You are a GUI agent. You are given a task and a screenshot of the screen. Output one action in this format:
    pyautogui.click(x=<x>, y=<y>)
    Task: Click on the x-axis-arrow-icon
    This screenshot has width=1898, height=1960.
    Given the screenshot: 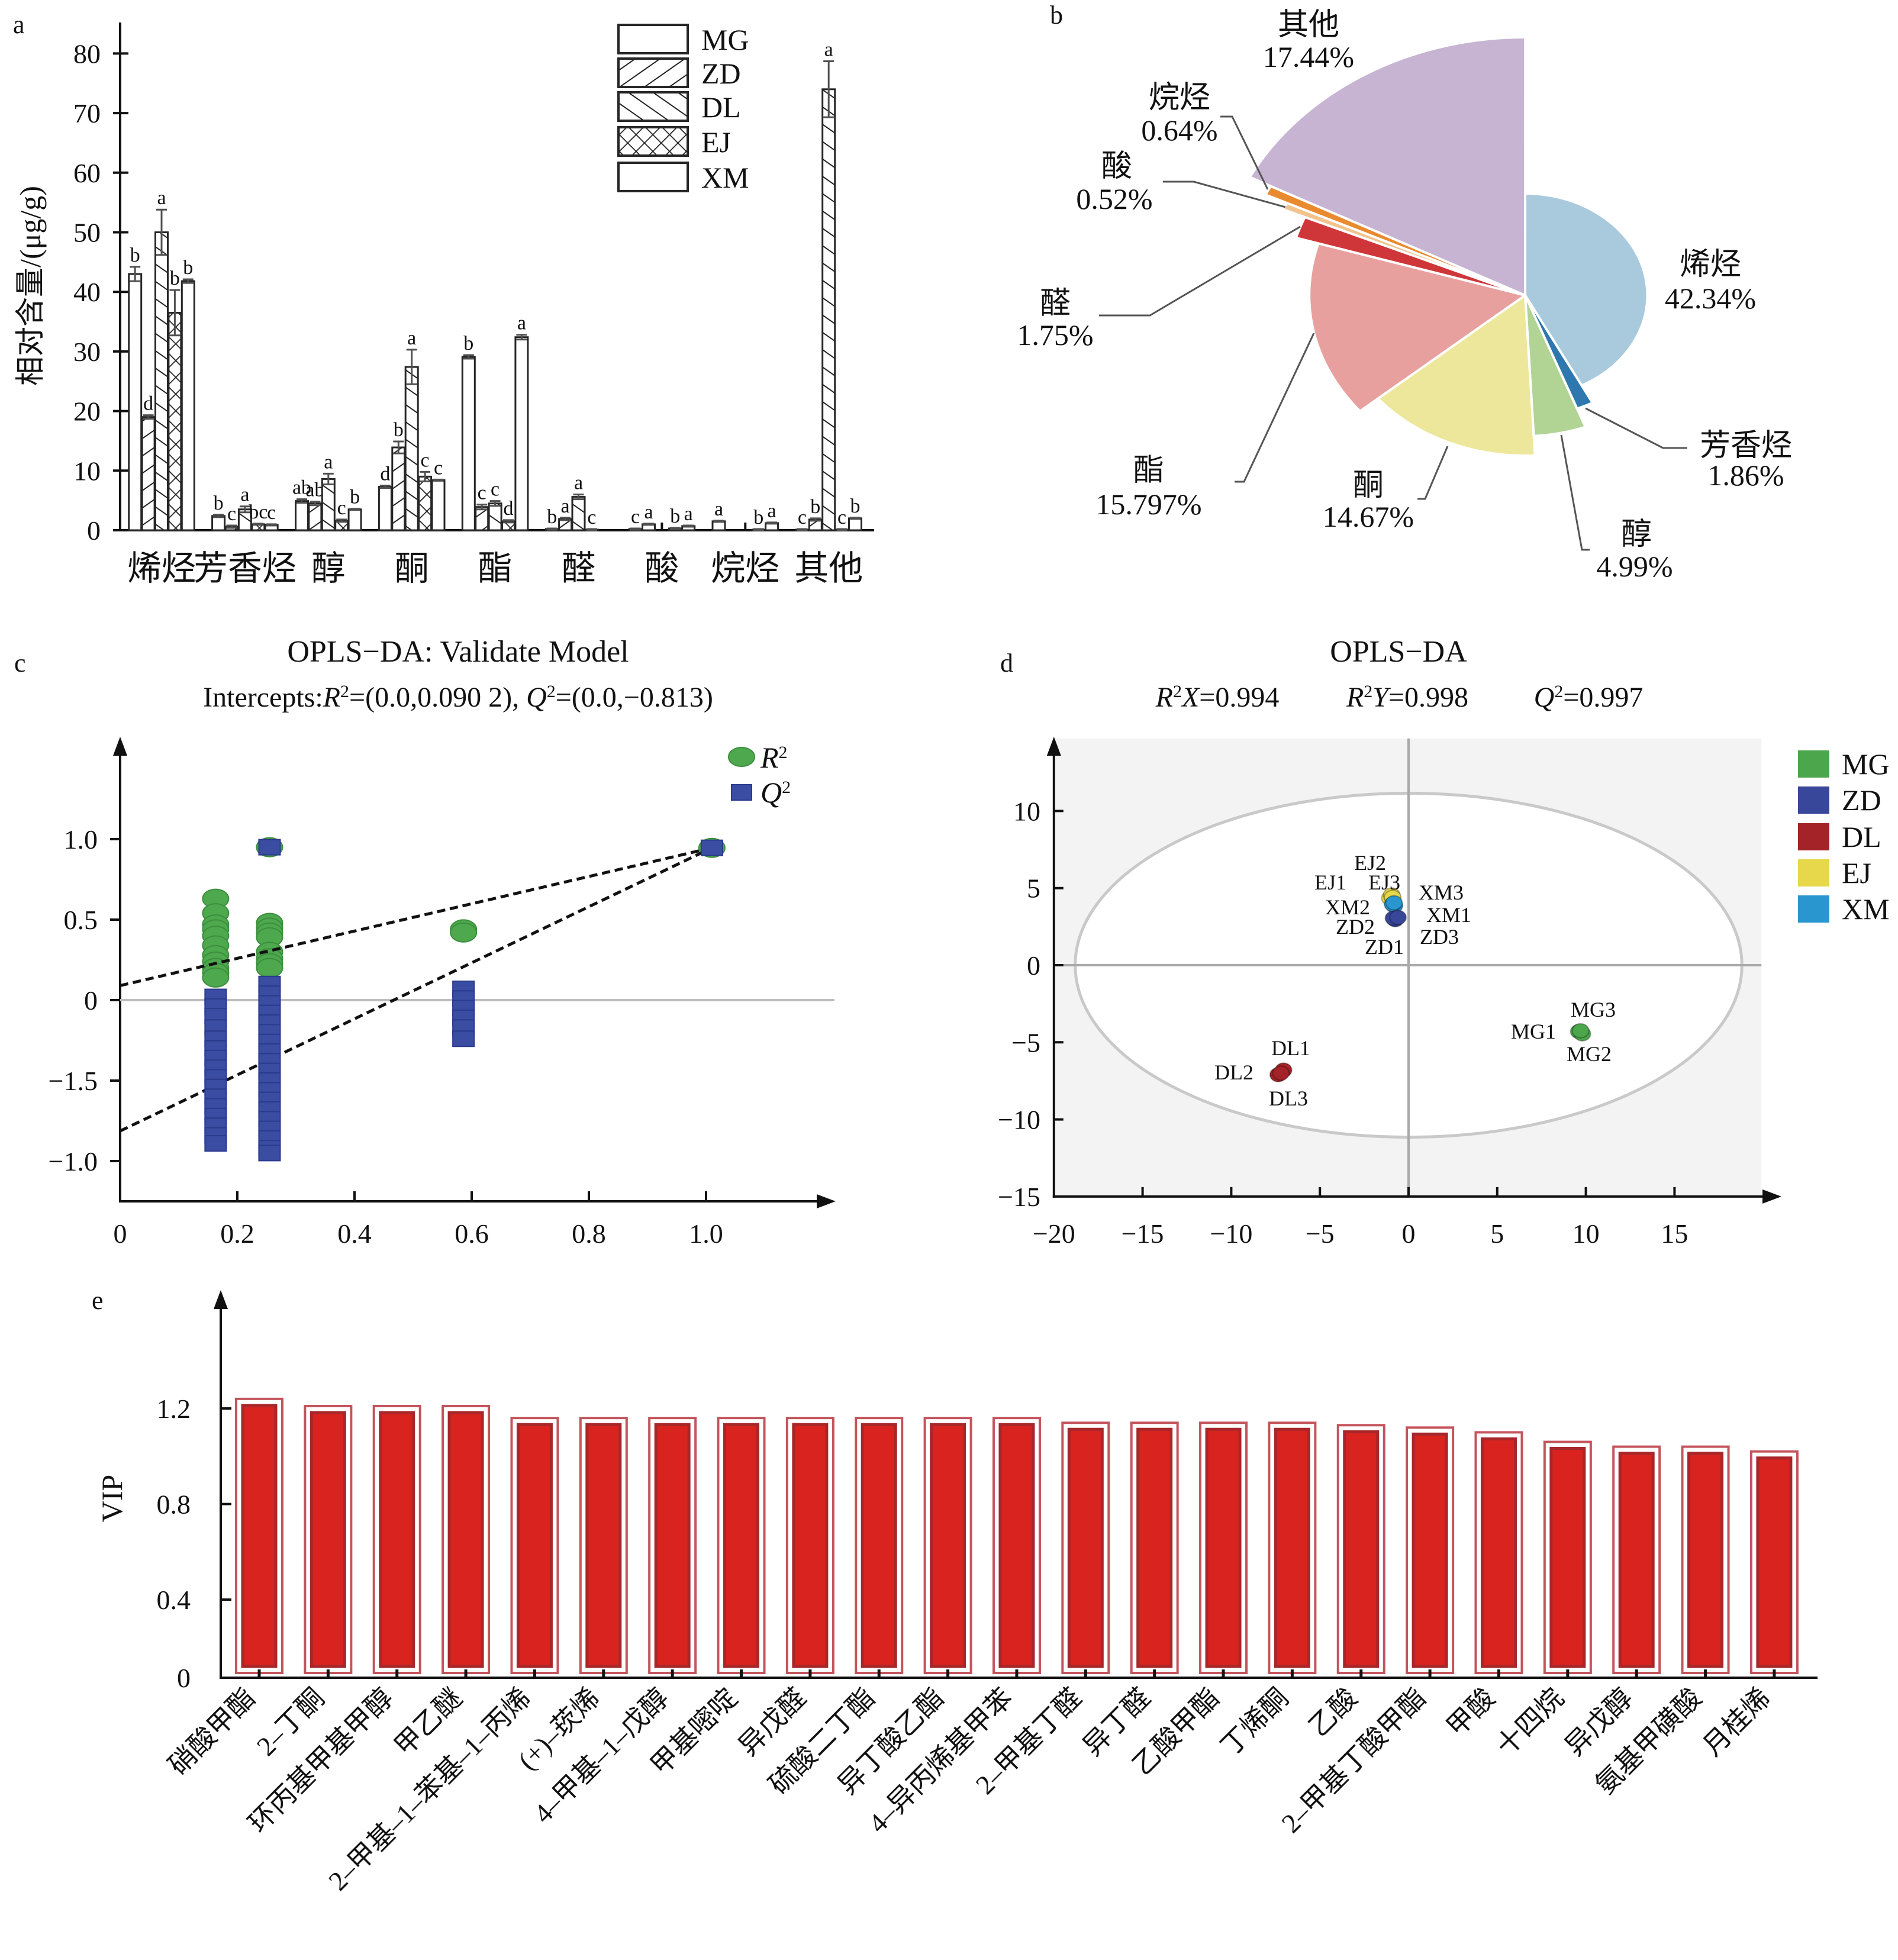 What is the action you would take?
    pyautogui.click(x=1771, y=1196)
    